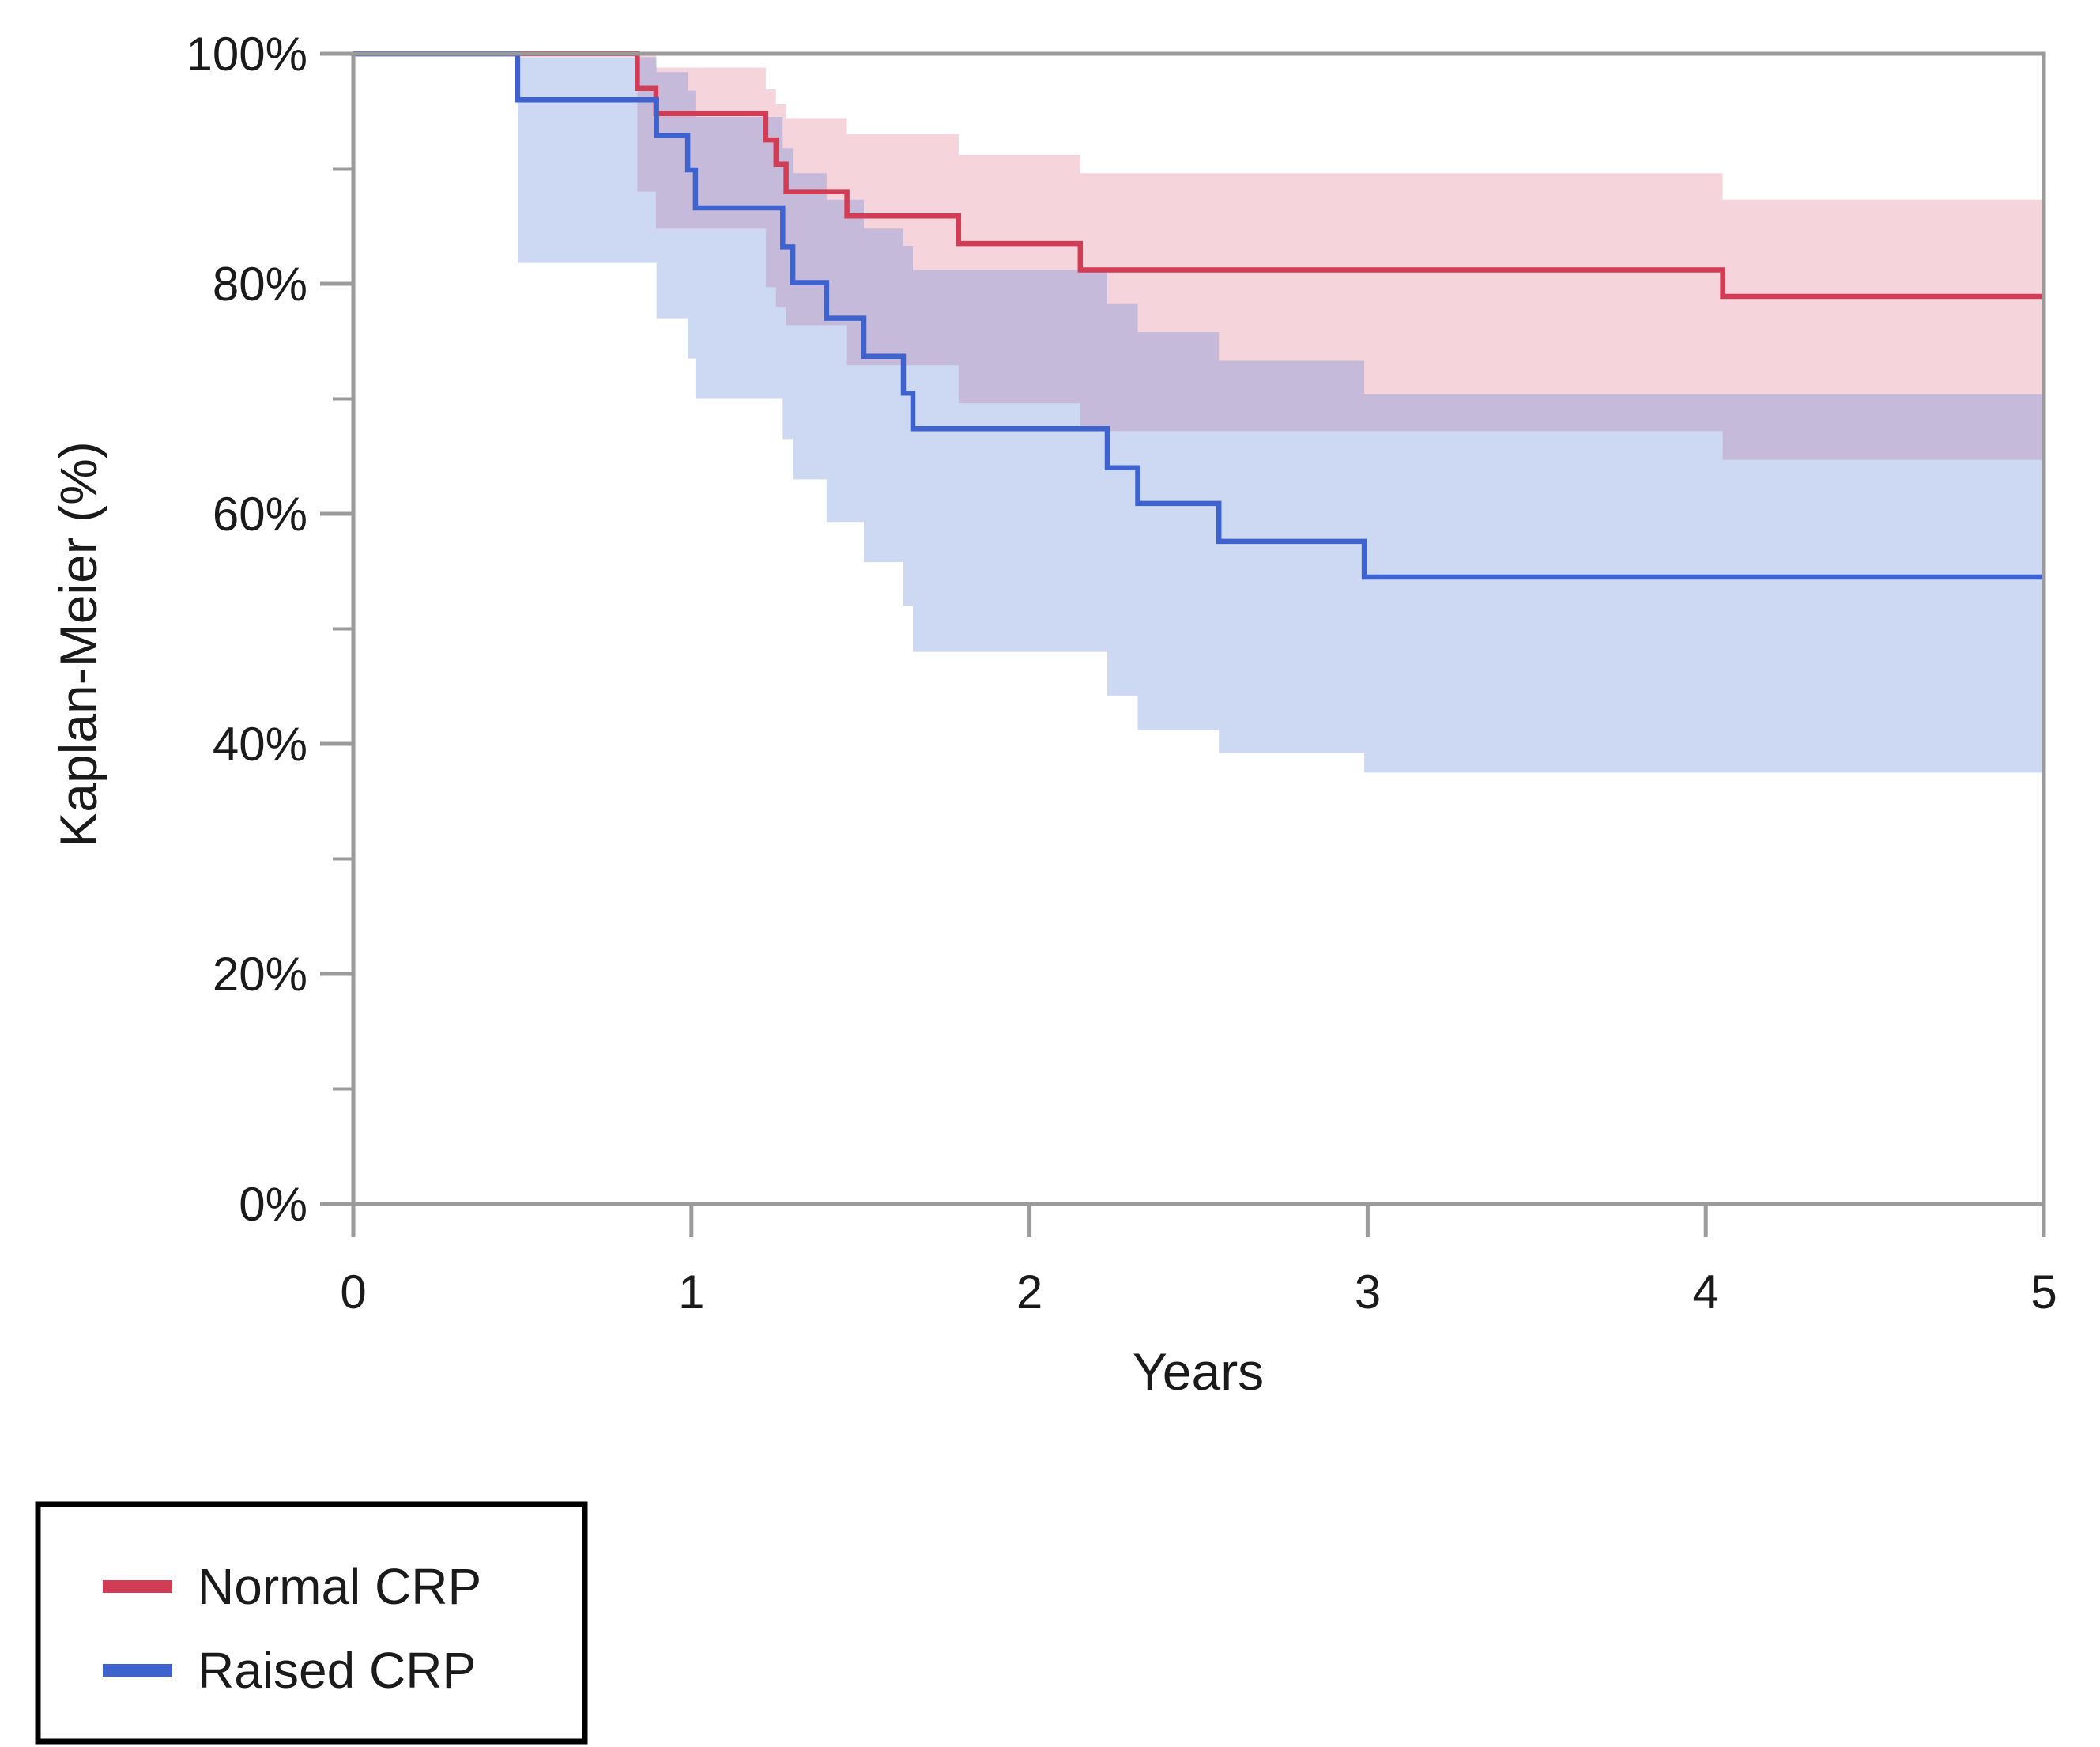 Image resolution: width=2100 pixels, height=1747 pixels. What do you see at coordinates (260, 744) in the screenshot?
I see `y-tick-label: 40%` at bounding box center [260, 744].